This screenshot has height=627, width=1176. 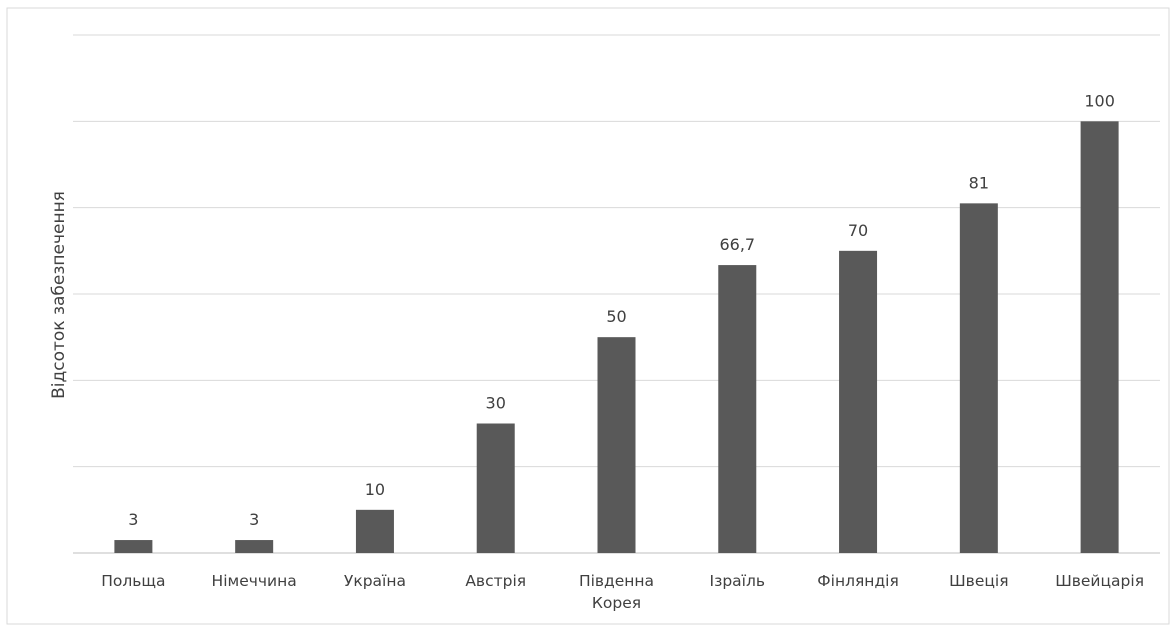 What do you see at coordinates (616, 603) in the screenshot?
I see `category-label-line: Корея` at bounding box center [616, 603].